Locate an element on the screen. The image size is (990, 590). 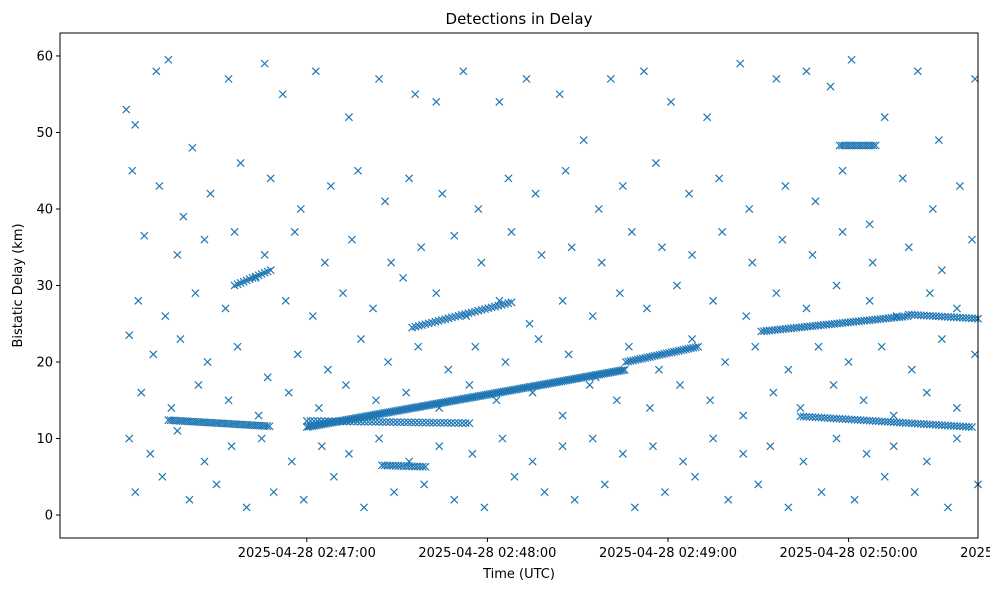
y-tick-label: 30 is located at coordinates (44, 286).